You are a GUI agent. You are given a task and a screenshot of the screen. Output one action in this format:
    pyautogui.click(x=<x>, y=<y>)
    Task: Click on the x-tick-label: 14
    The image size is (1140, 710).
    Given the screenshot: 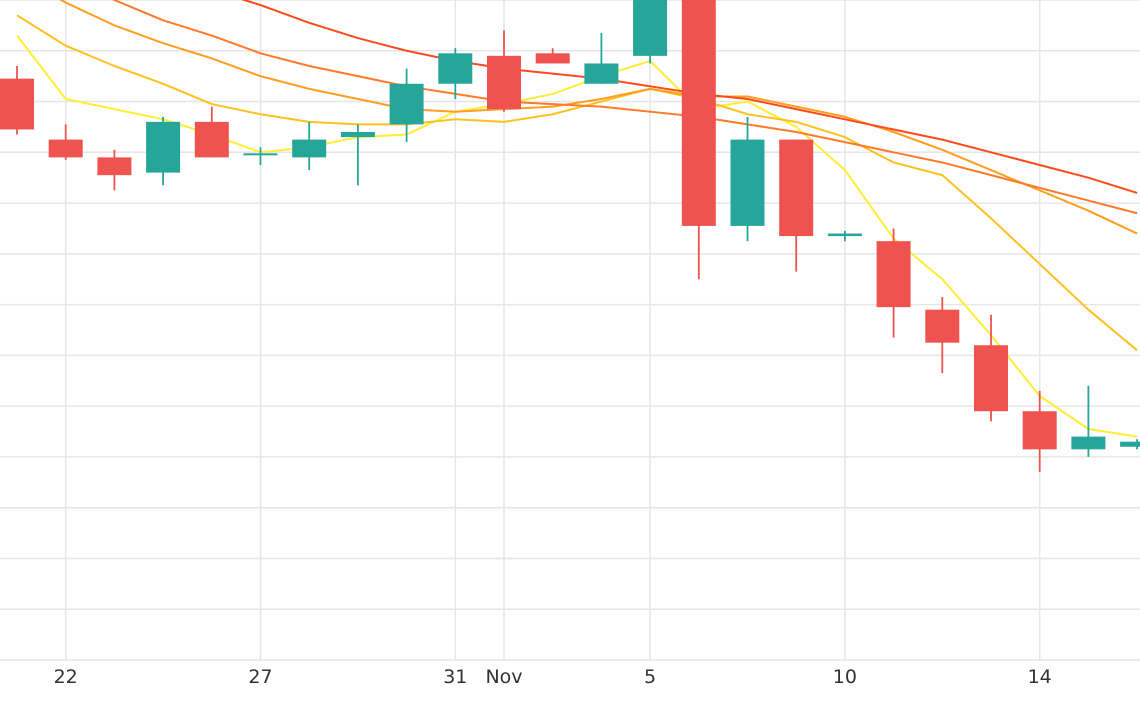 What is the action you would take?
    pyautogui.click(x=1040, y=677)
    